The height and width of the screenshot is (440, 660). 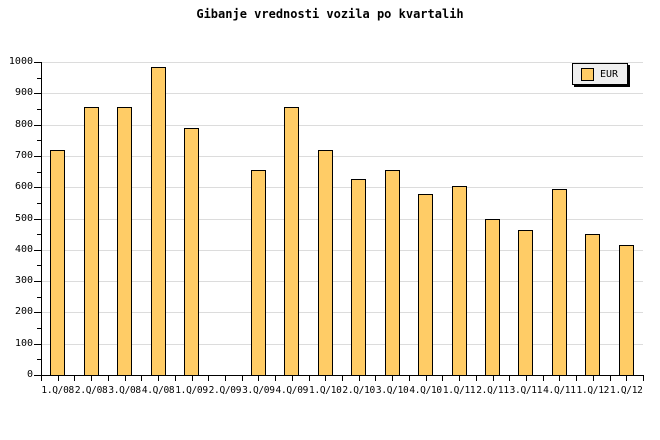 I want to click on legend-label: EUR, so click(x=609, y=74).